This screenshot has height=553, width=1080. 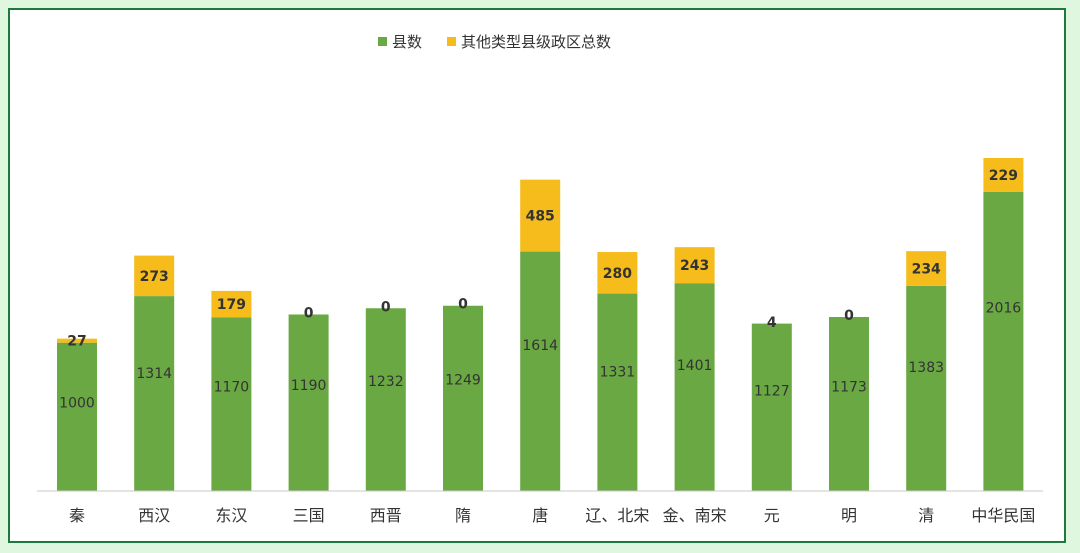 What do you see at coordinates (849, 387) in the screenshot?
I see `data-label-county-10: 1173` at bounding box center [849, 387].